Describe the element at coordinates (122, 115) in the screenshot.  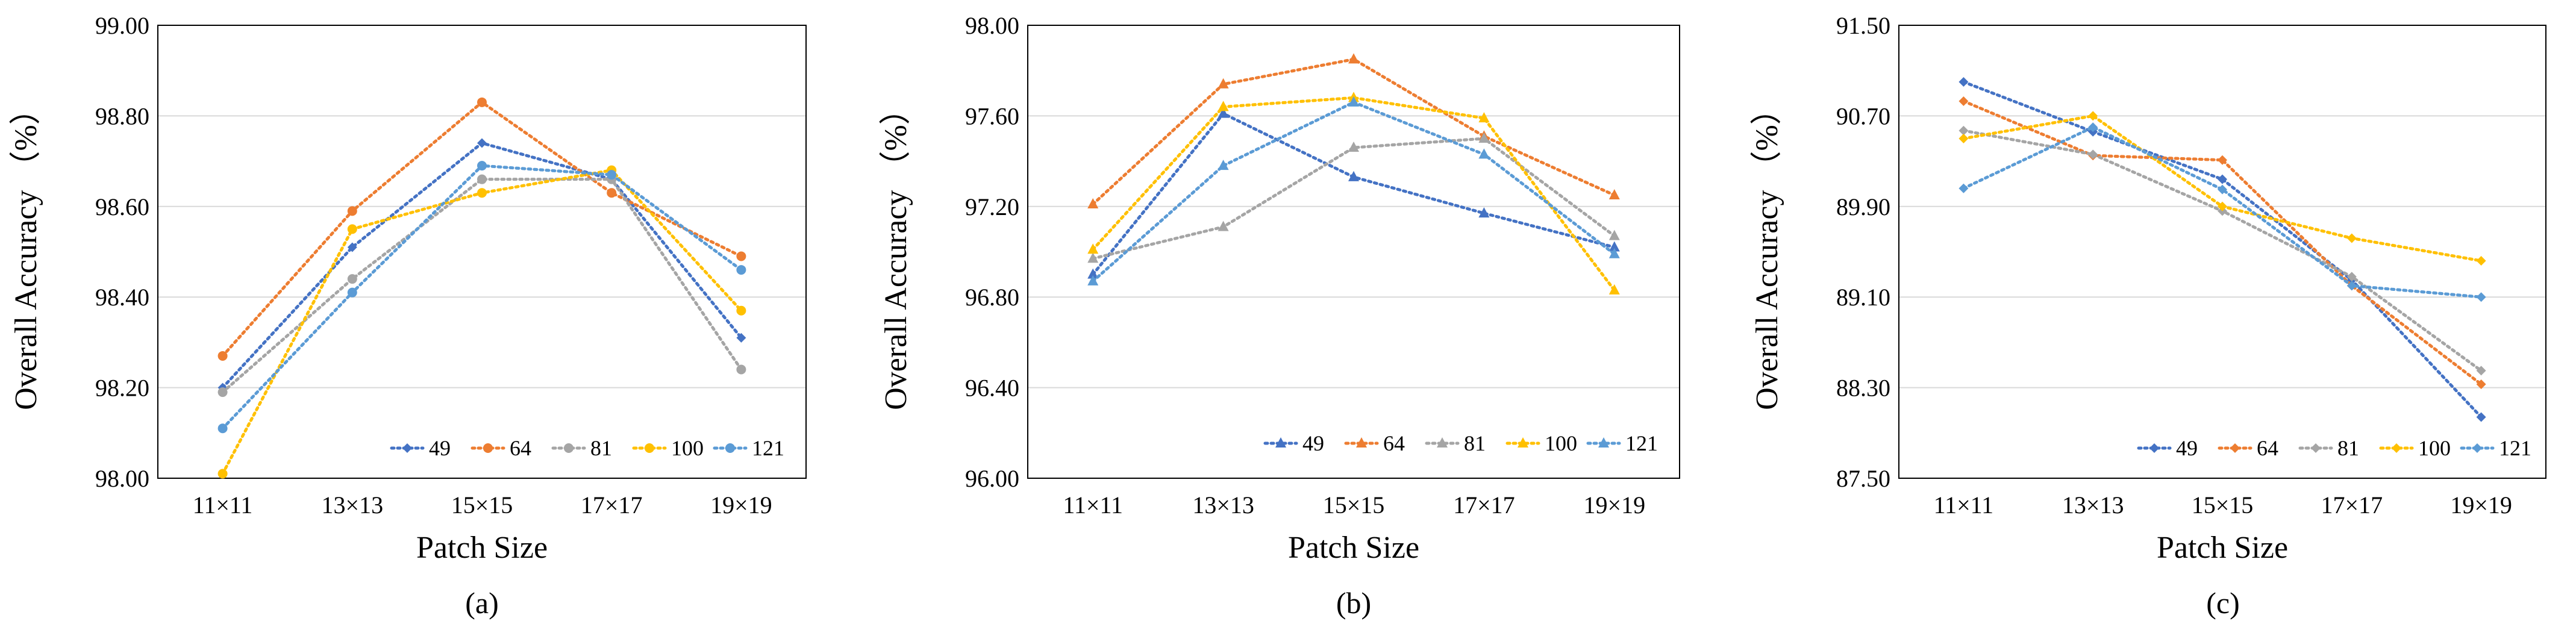
I see `y-tick-label: 98.80` at that location.